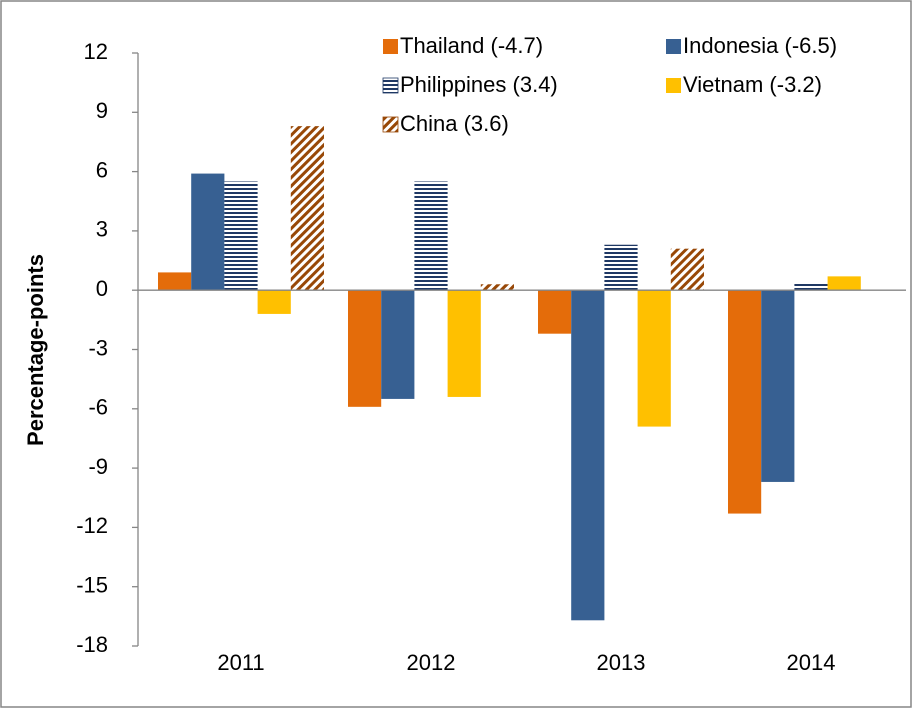 This screenshot has width=912, height=708. What do you see at coordinates (92, 644) in the screenshot?
I see `y-tick-label: -18` at bounding box center [92, 644].